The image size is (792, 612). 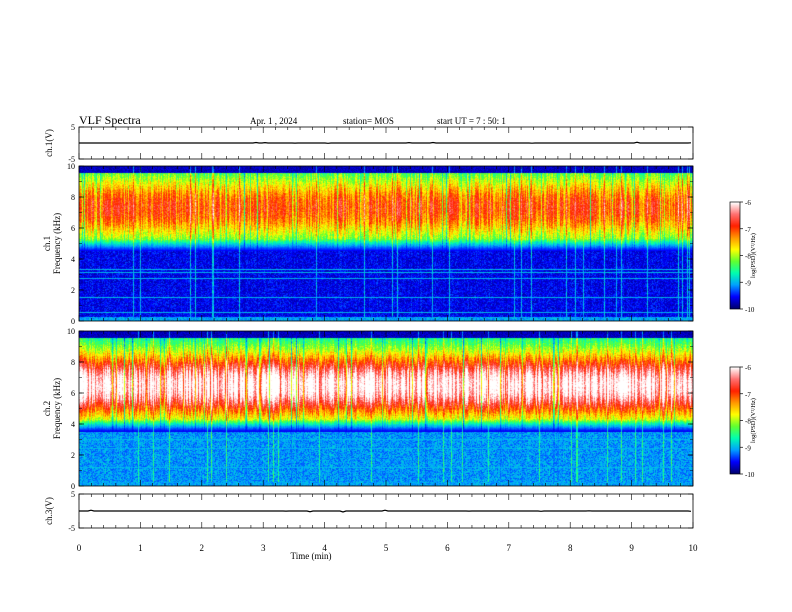 I want to click on ch2-spectrogram-colorbar-tick-label: -10, so click(x=750, y=475).